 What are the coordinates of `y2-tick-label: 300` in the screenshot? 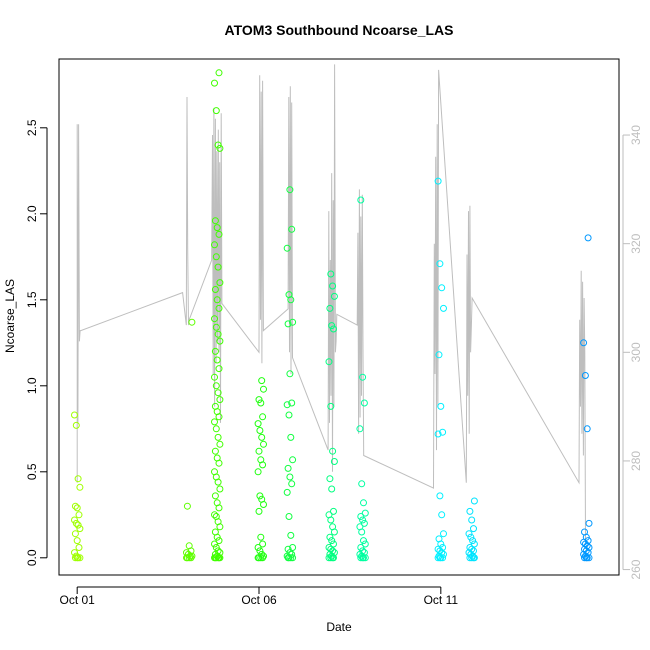 It's located at (636, 352).